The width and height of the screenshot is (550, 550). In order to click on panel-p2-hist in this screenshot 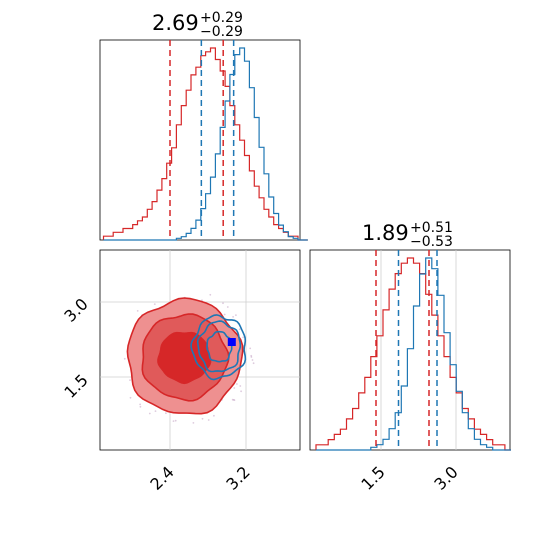, I will do `click(410, 350)`.